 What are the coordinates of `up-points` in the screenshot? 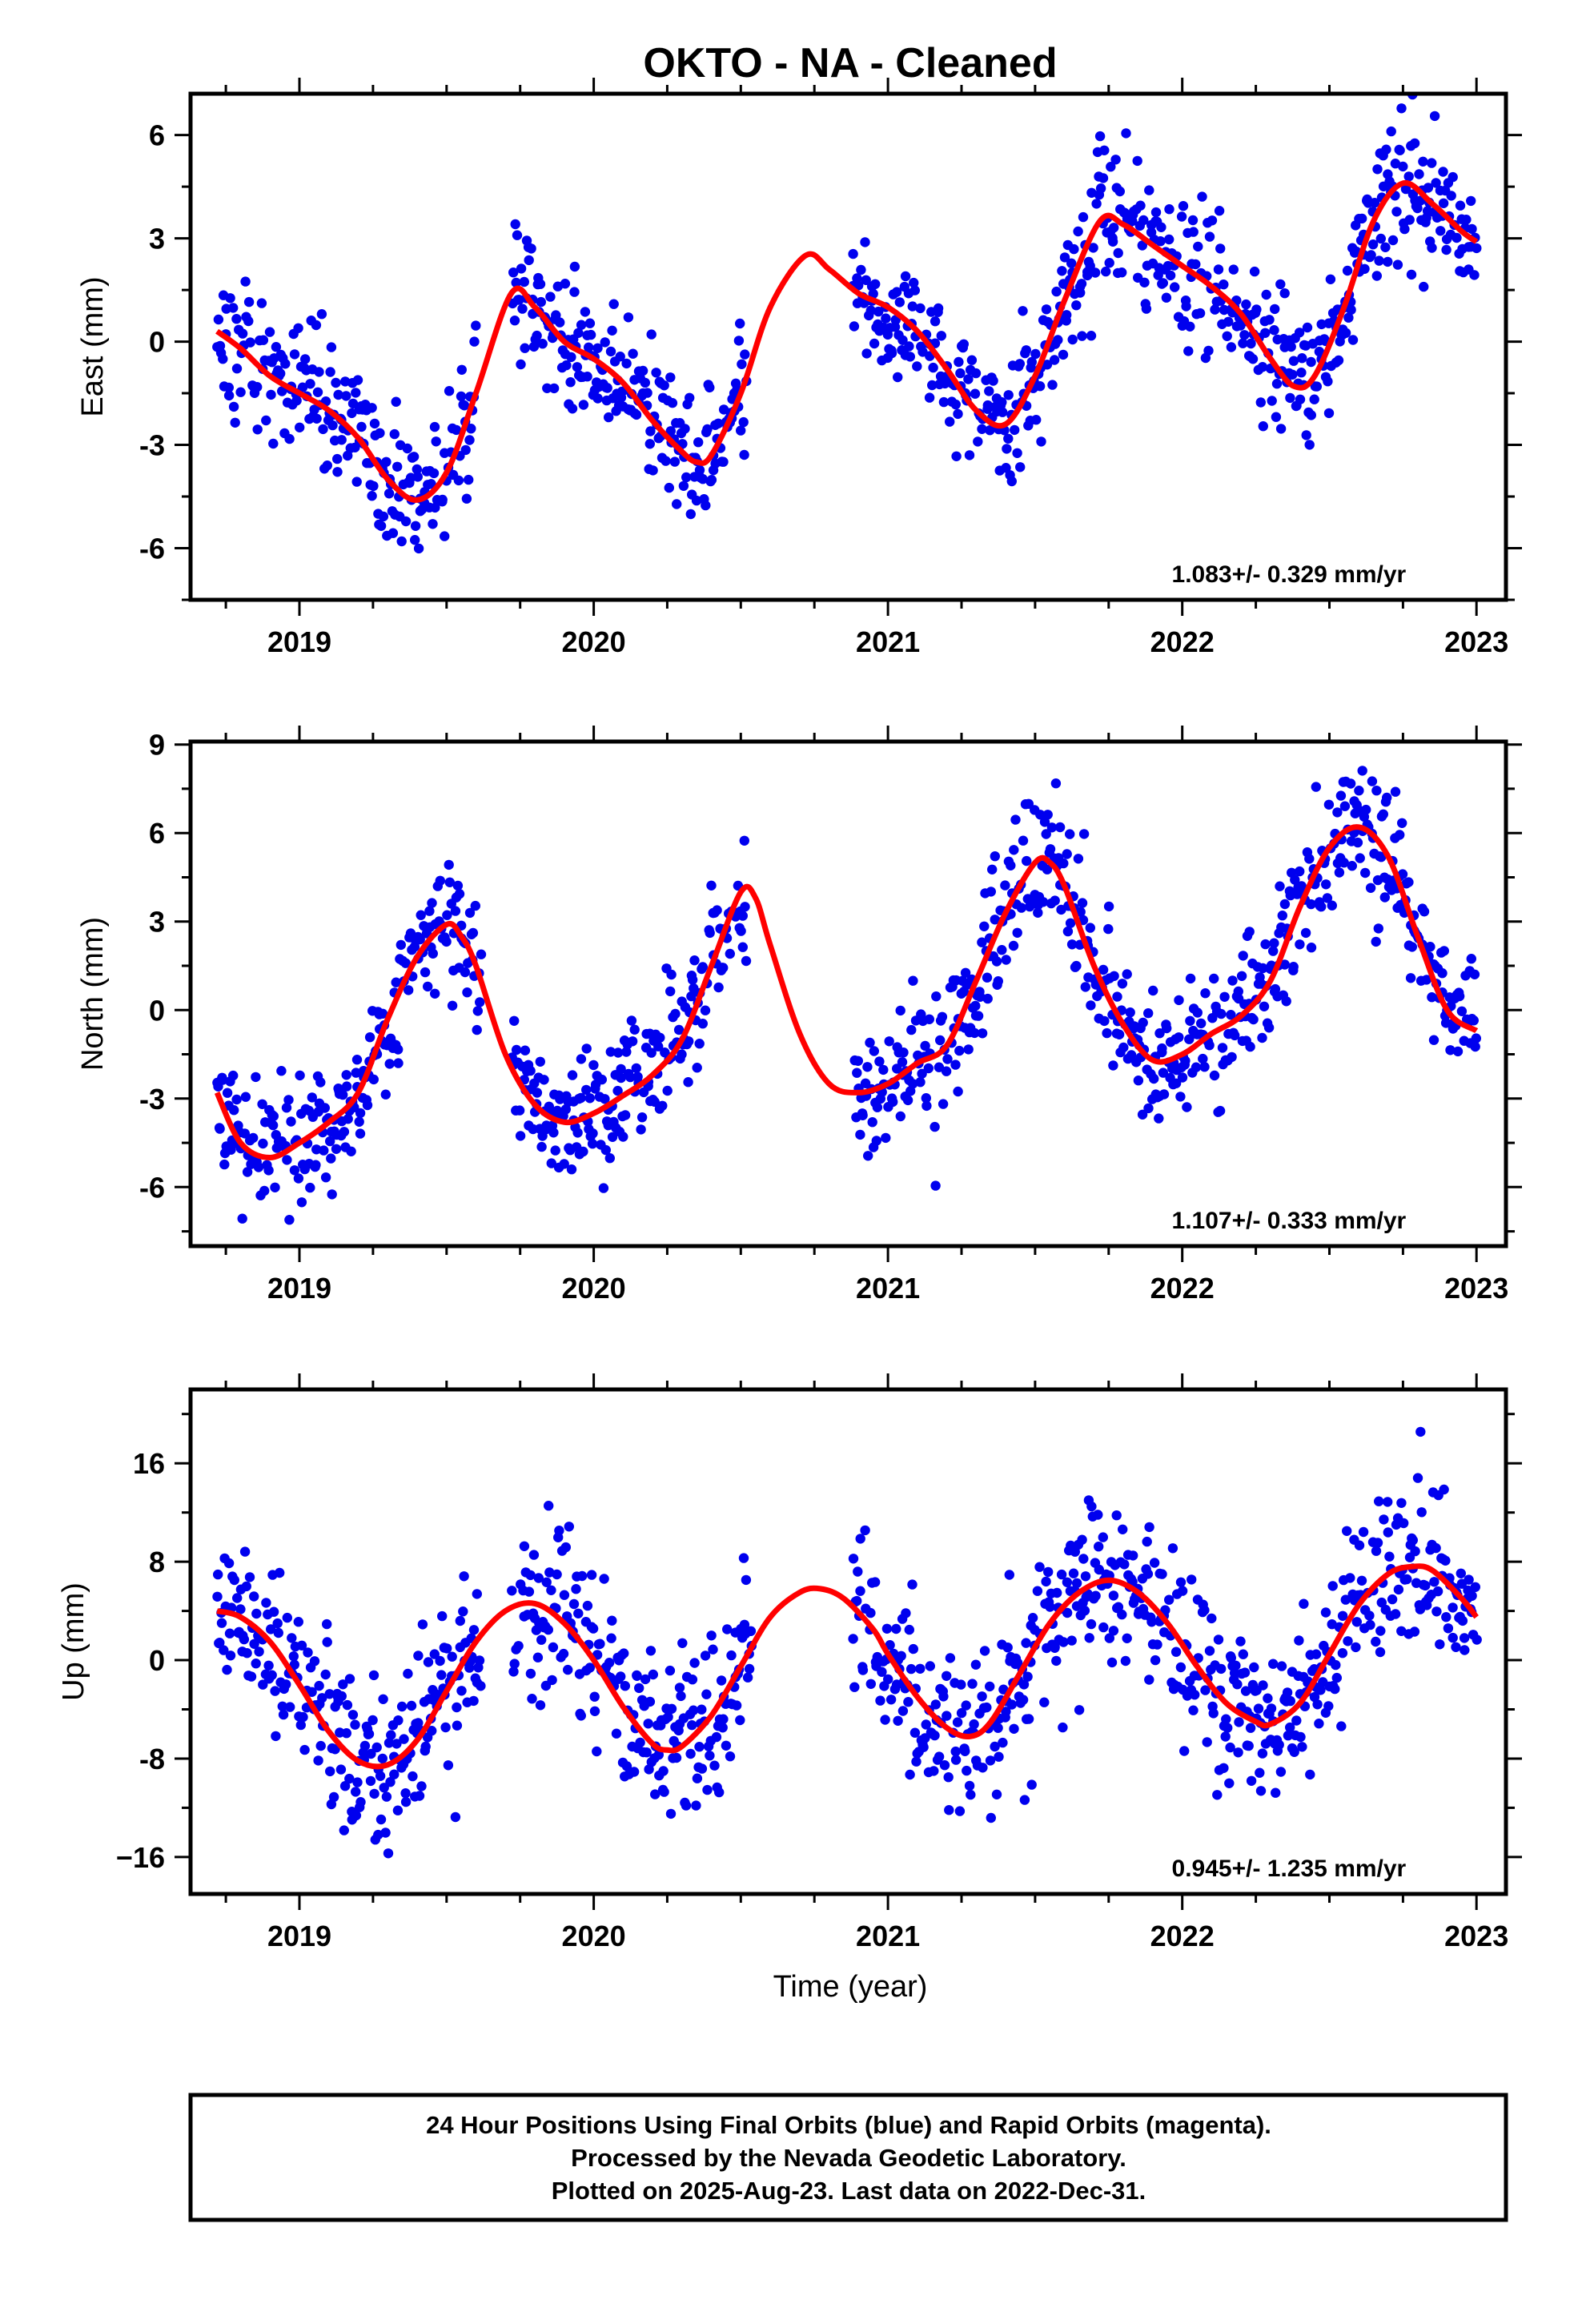 It's located at (847, 1642).